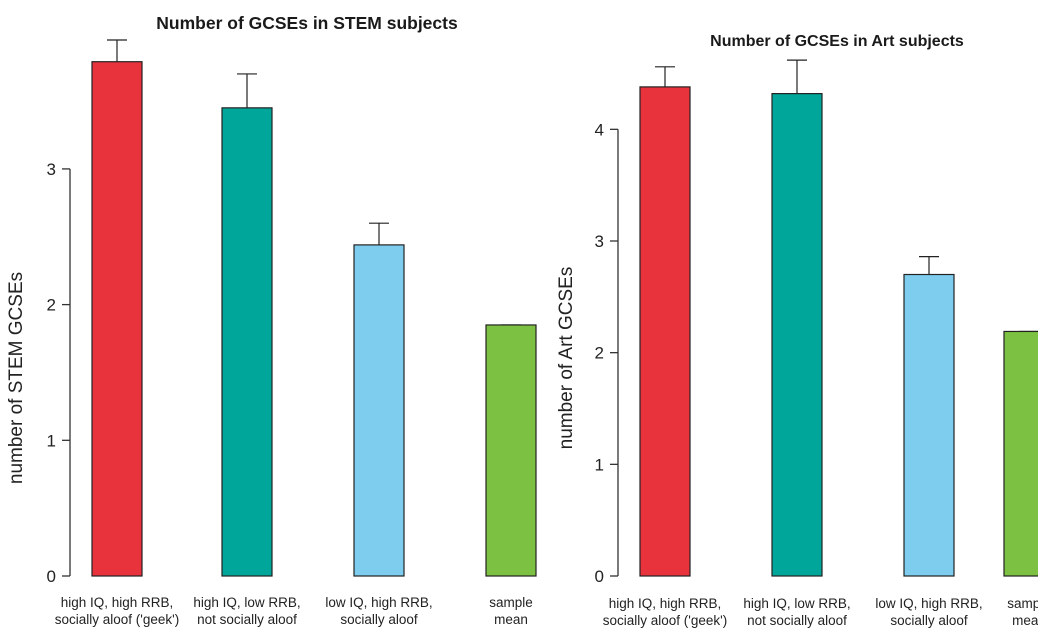  Describe the element at coordinates (599, 129) in the screenshot. I see `y-tick-label: 4` at that location.